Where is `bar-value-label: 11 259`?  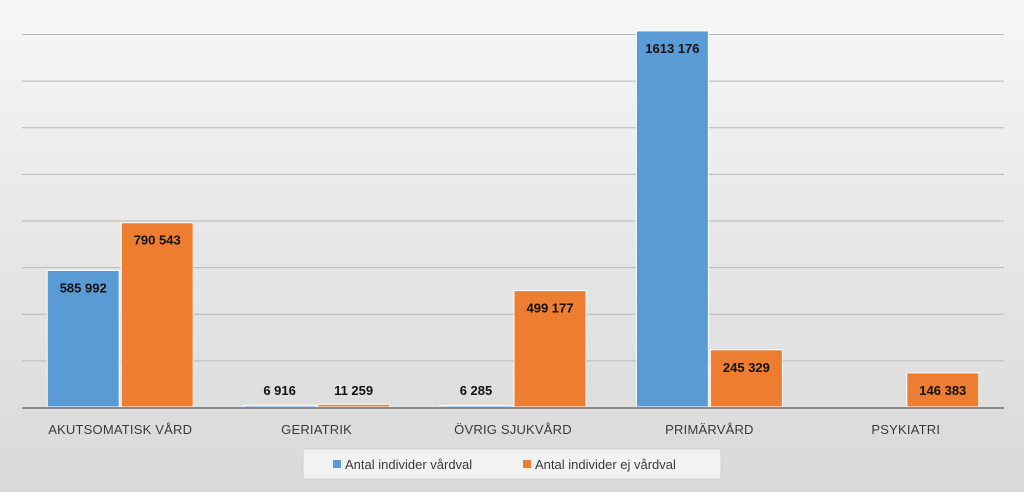
bar-value-label: 11 259 is located at coordinates (353, 390).